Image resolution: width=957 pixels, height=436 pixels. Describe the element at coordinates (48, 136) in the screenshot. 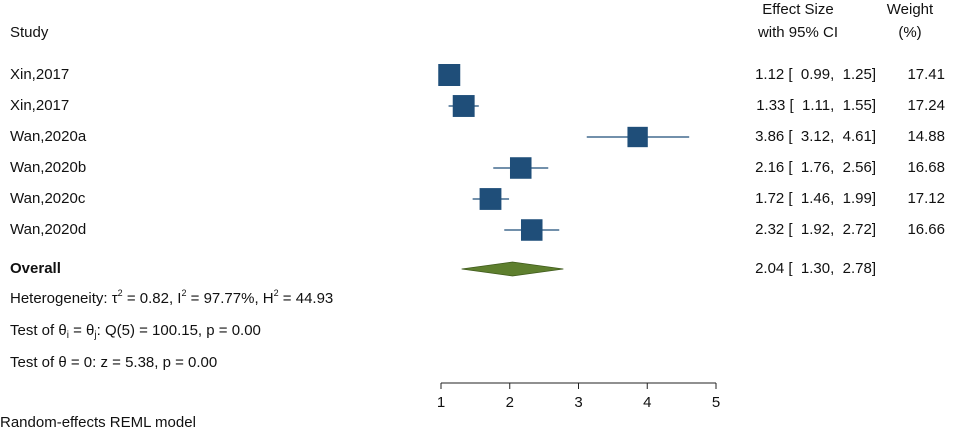

I see `study-label: Wan,2020a` at that location.